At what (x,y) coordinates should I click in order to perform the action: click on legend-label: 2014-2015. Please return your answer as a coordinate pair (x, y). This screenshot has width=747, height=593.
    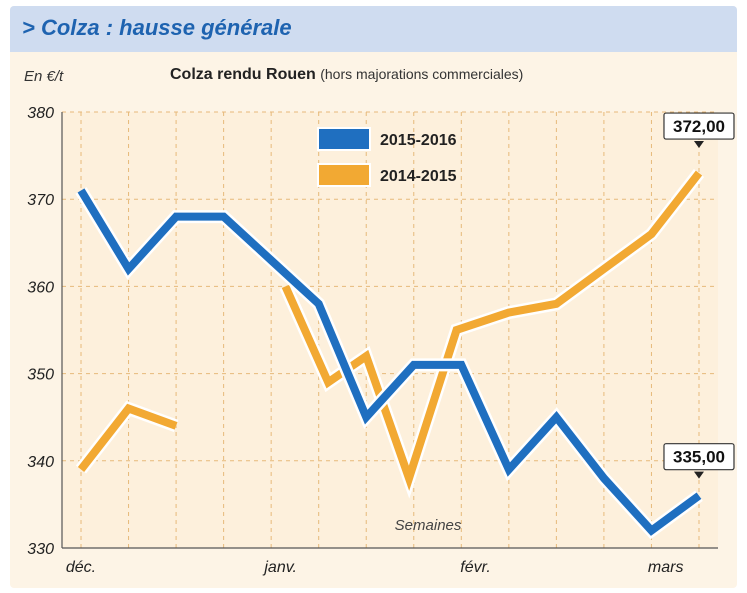
    Looking at the image, I should click on (418, 176).